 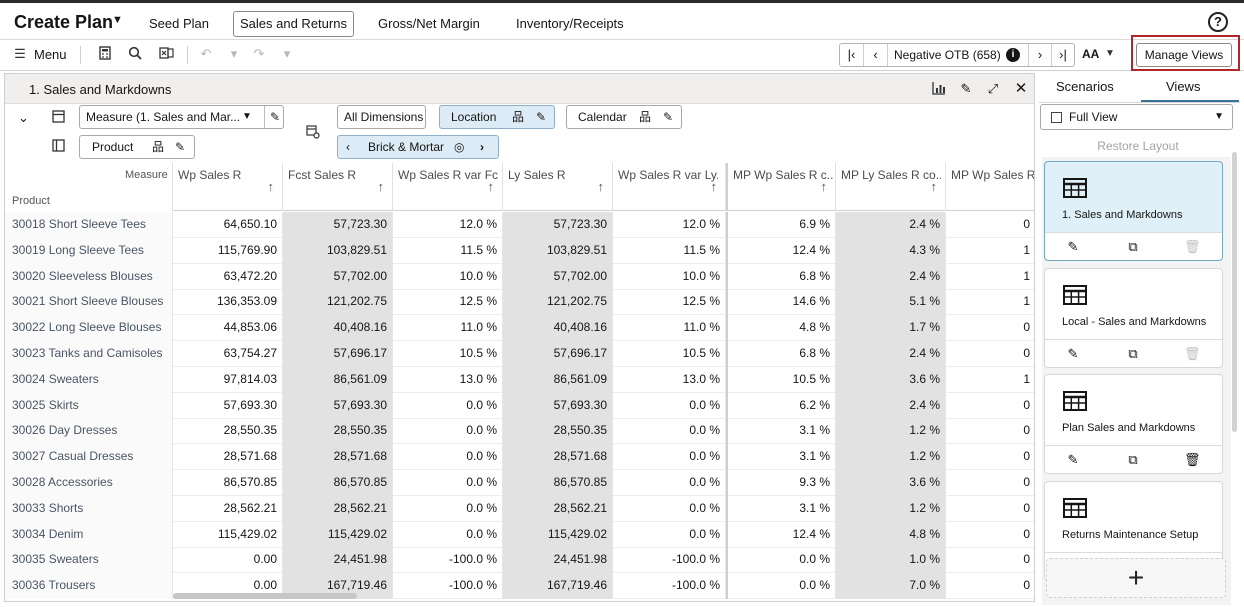 What do you see at coordinates (448, 187) in the screenshot?
I see `column-header: Wp Sales R var Fc... ↑` at bounding box center [448, 187].